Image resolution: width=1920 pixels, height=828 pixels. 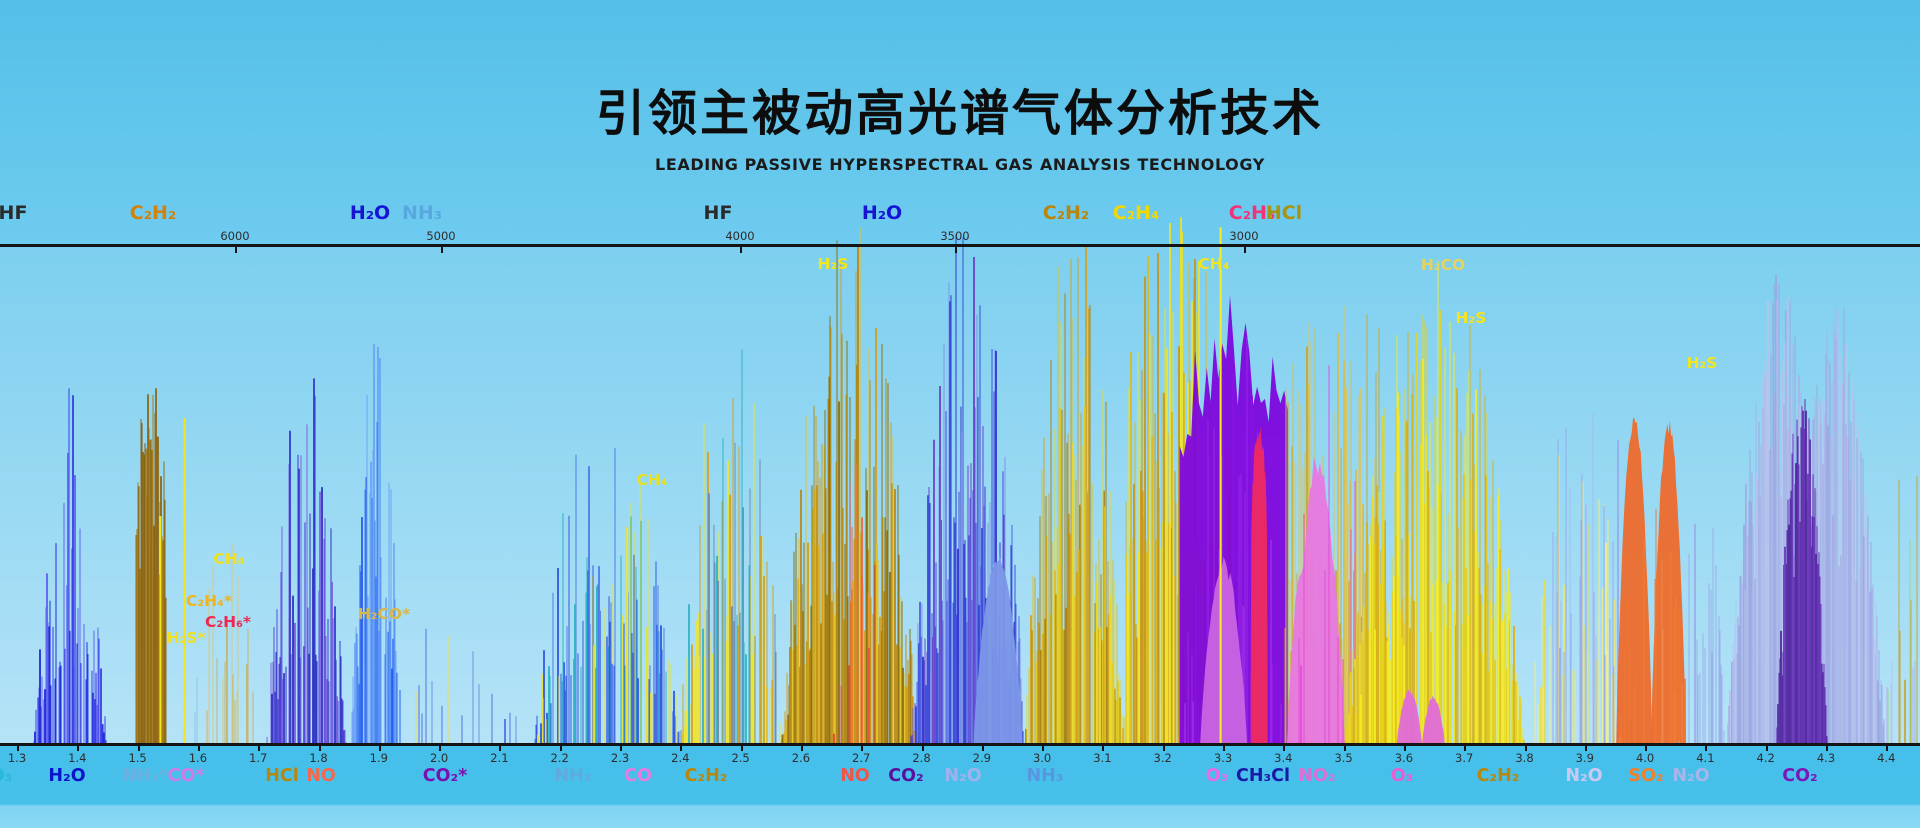 I want to click on bottom-tick-label-2.2: 2.2, so click(x=559, y=758).